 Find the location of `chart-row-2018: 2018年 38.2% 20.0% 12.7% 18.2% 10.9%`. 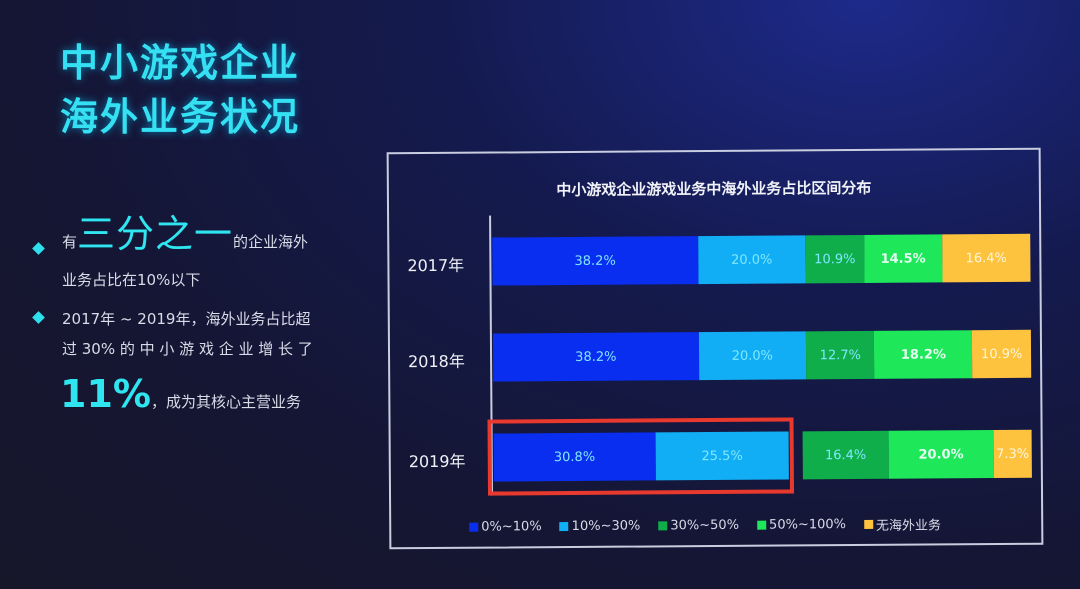

chart-row-2018: 2018年 38.2% 20.0% 12.7% 18.2% 10.9% is located at coordinates (715, 356).